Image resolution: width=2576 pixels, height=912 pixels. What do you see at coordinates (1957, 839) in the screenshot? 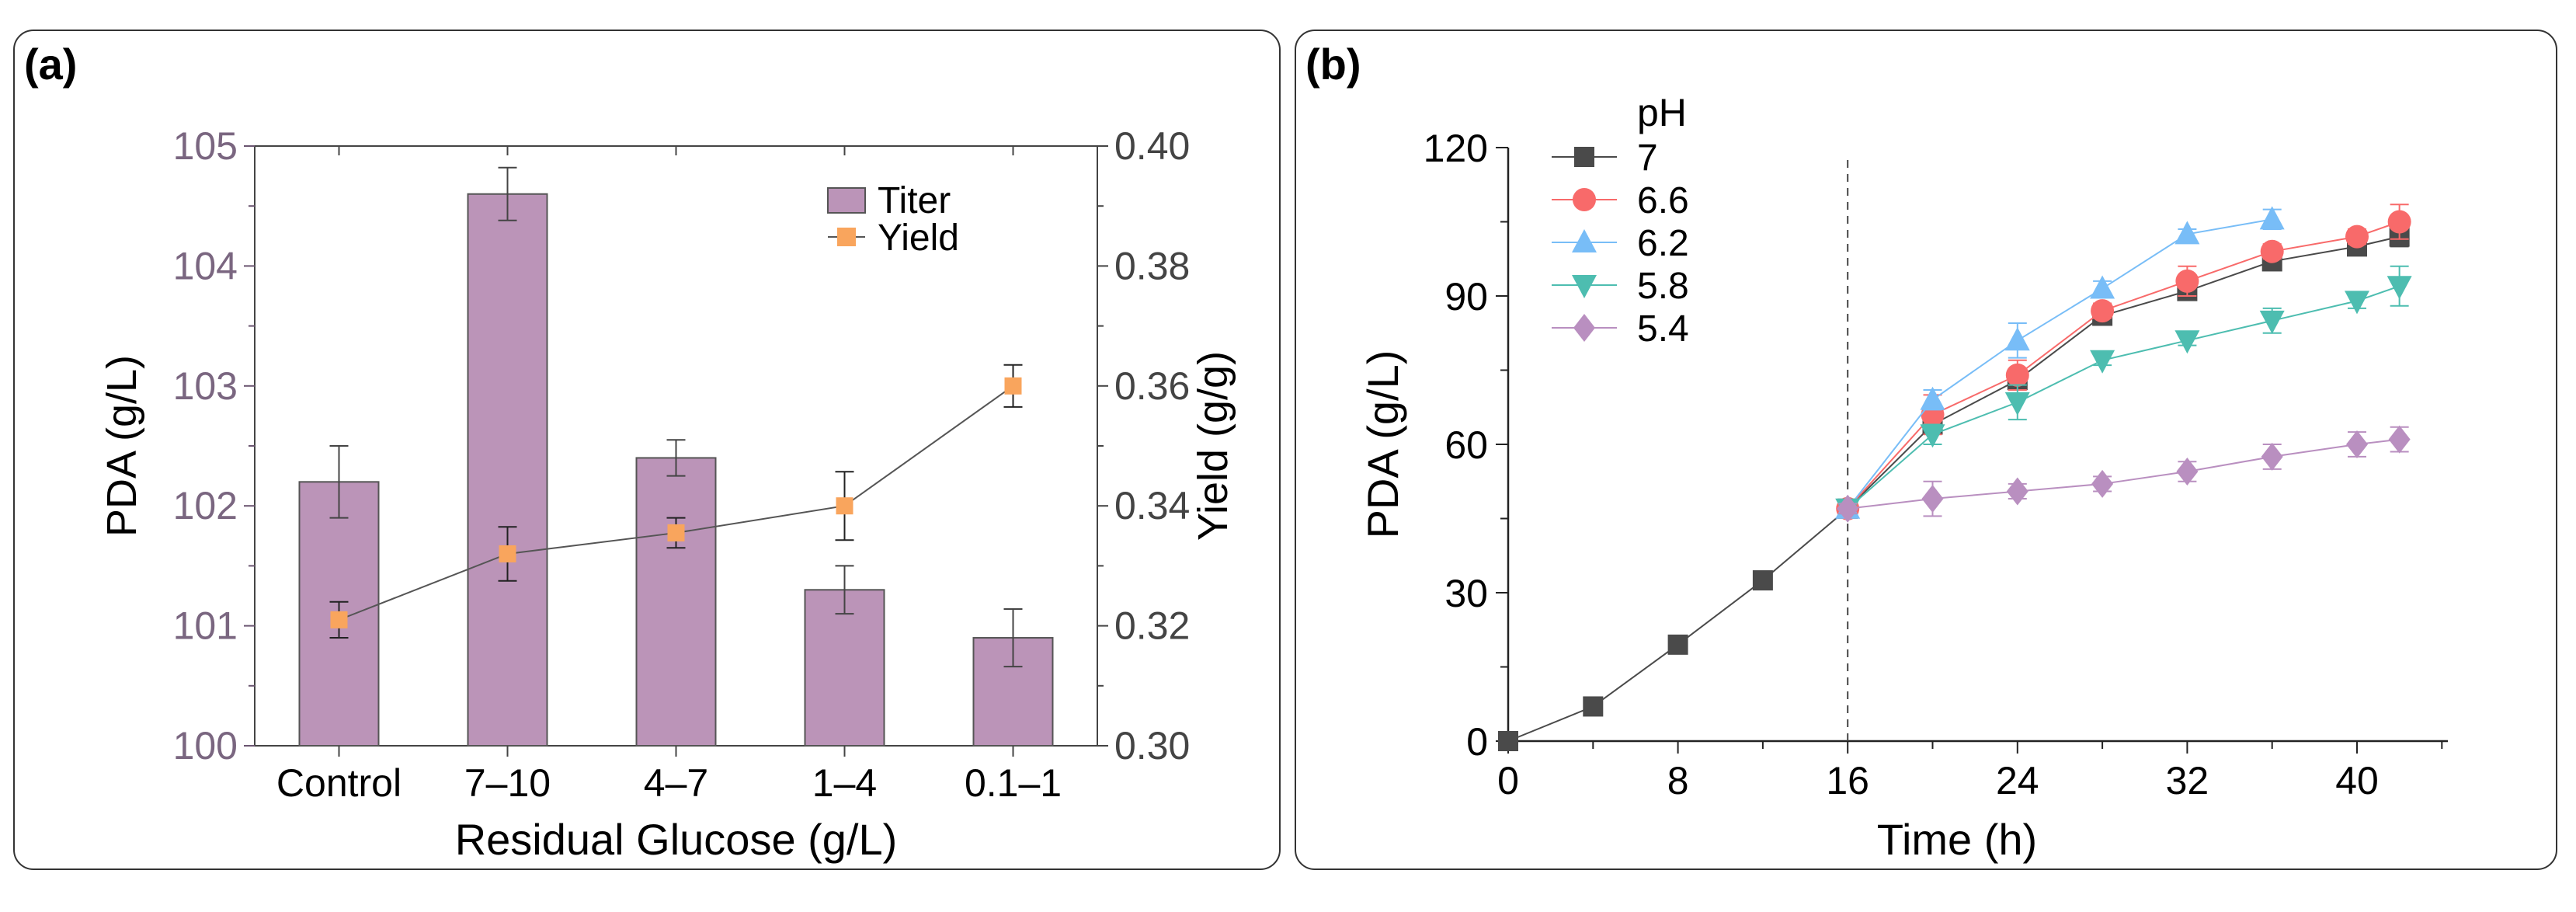
I see `x-axis-title: Time (h)` at bounding box center [1957, 839].